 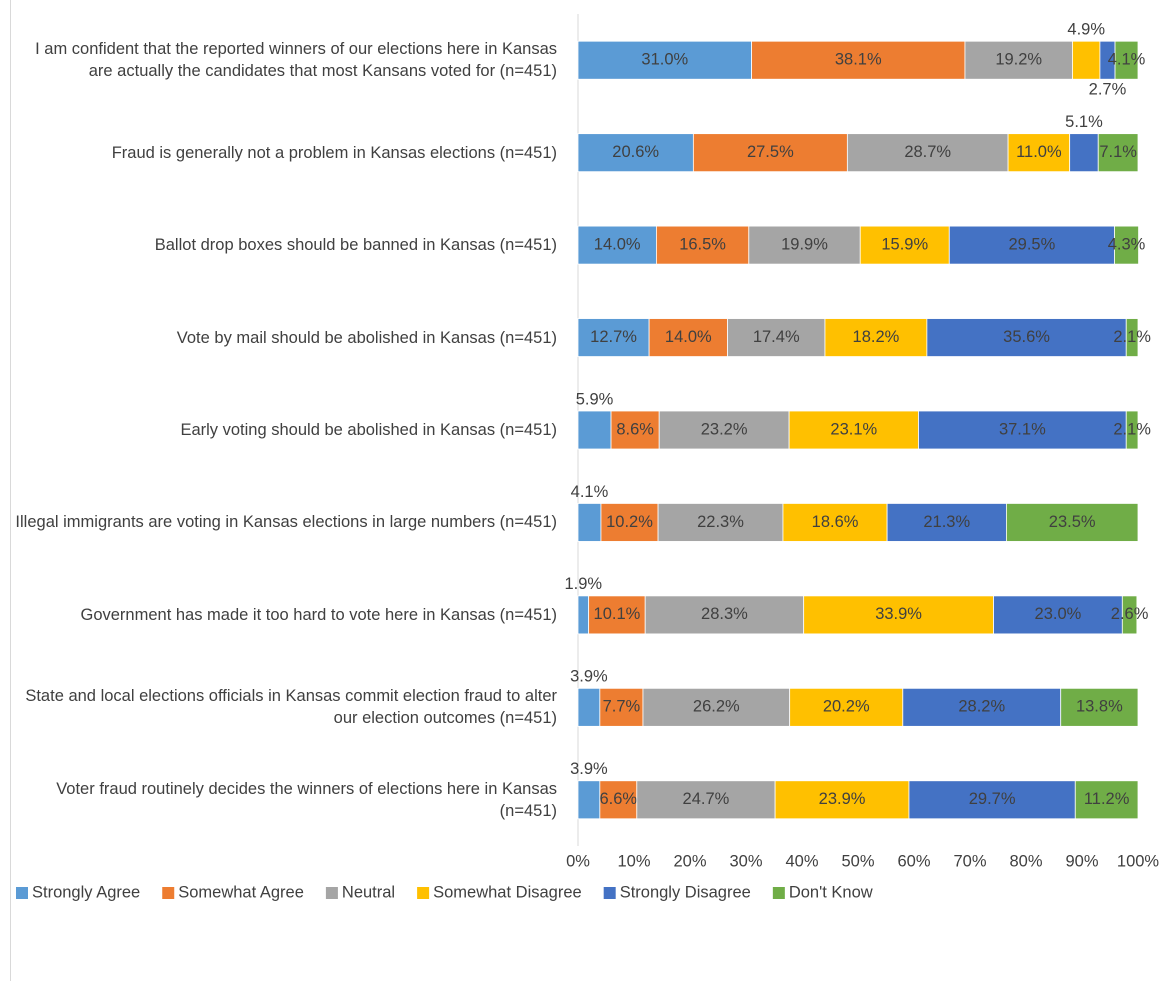 What do you see at coordinates (633, 861) in the screenshot?
I see `x-tick-label: 10%` at bounding box center [633, 861].